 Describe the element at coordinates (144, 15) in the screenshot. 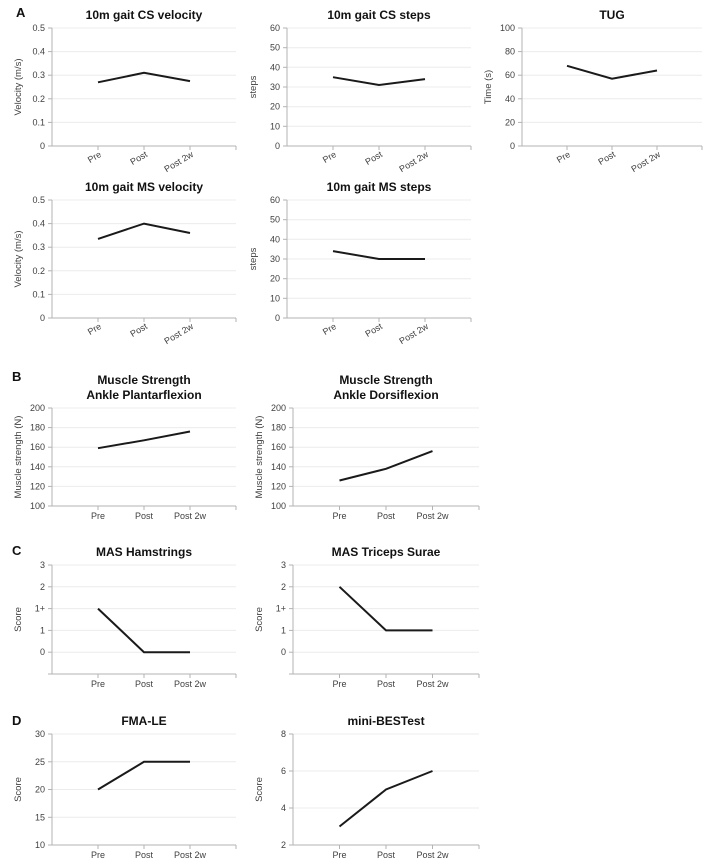

I see `svg-text: 10m gait CS velocity` at that location.